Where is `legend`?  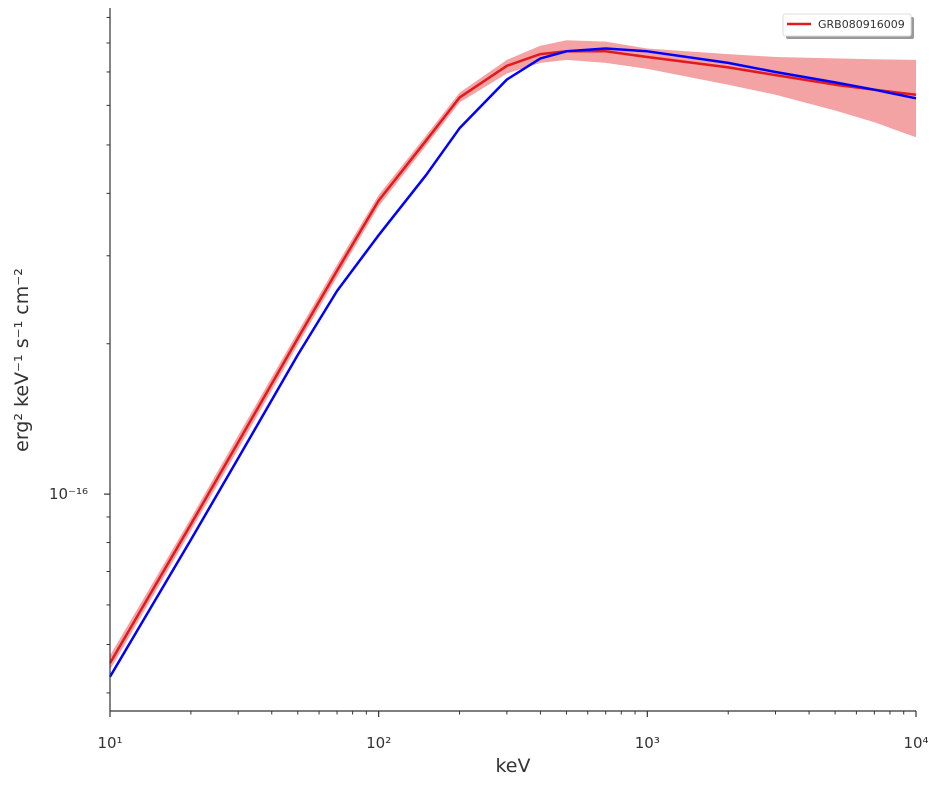
legend is located at coordinates (847, 25).